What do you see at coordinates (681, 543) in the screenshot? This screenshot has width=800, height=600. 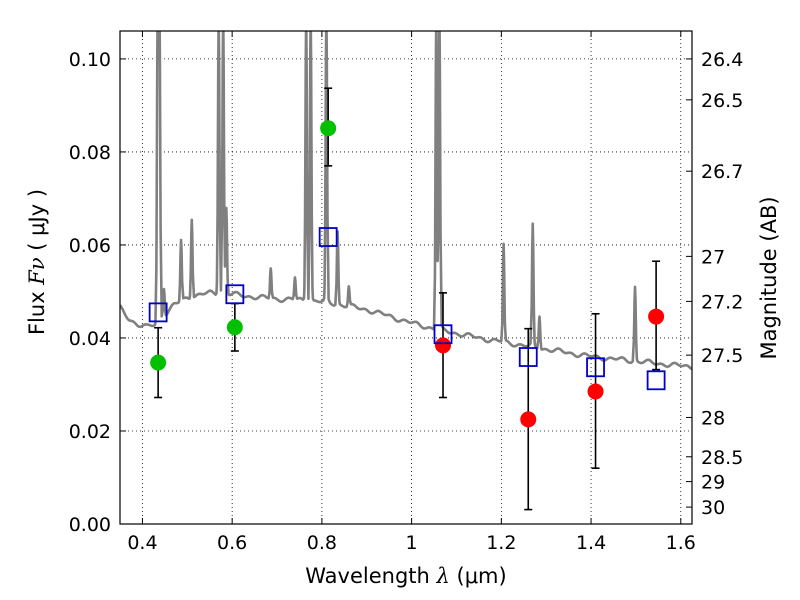 I see `x-tick-label: 1.6` at bounding box center [681, 543].